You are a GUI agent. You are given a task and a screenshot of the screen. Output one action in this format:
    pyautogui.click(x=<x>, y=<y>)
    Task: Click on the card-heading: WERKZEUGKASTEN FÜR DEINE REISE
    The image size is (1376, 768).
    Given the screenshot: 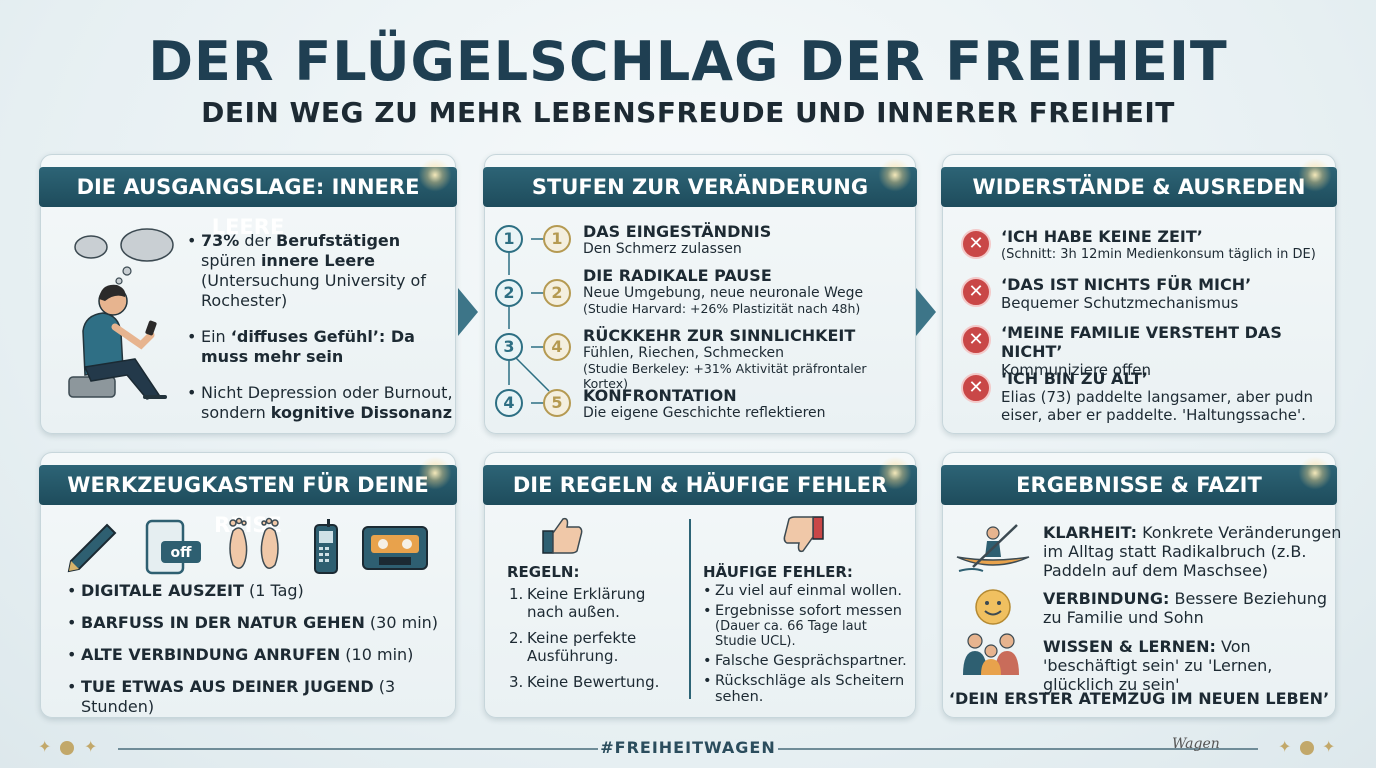 What is the action you would take?
    pyautogui.click(x=248, y=501)
    